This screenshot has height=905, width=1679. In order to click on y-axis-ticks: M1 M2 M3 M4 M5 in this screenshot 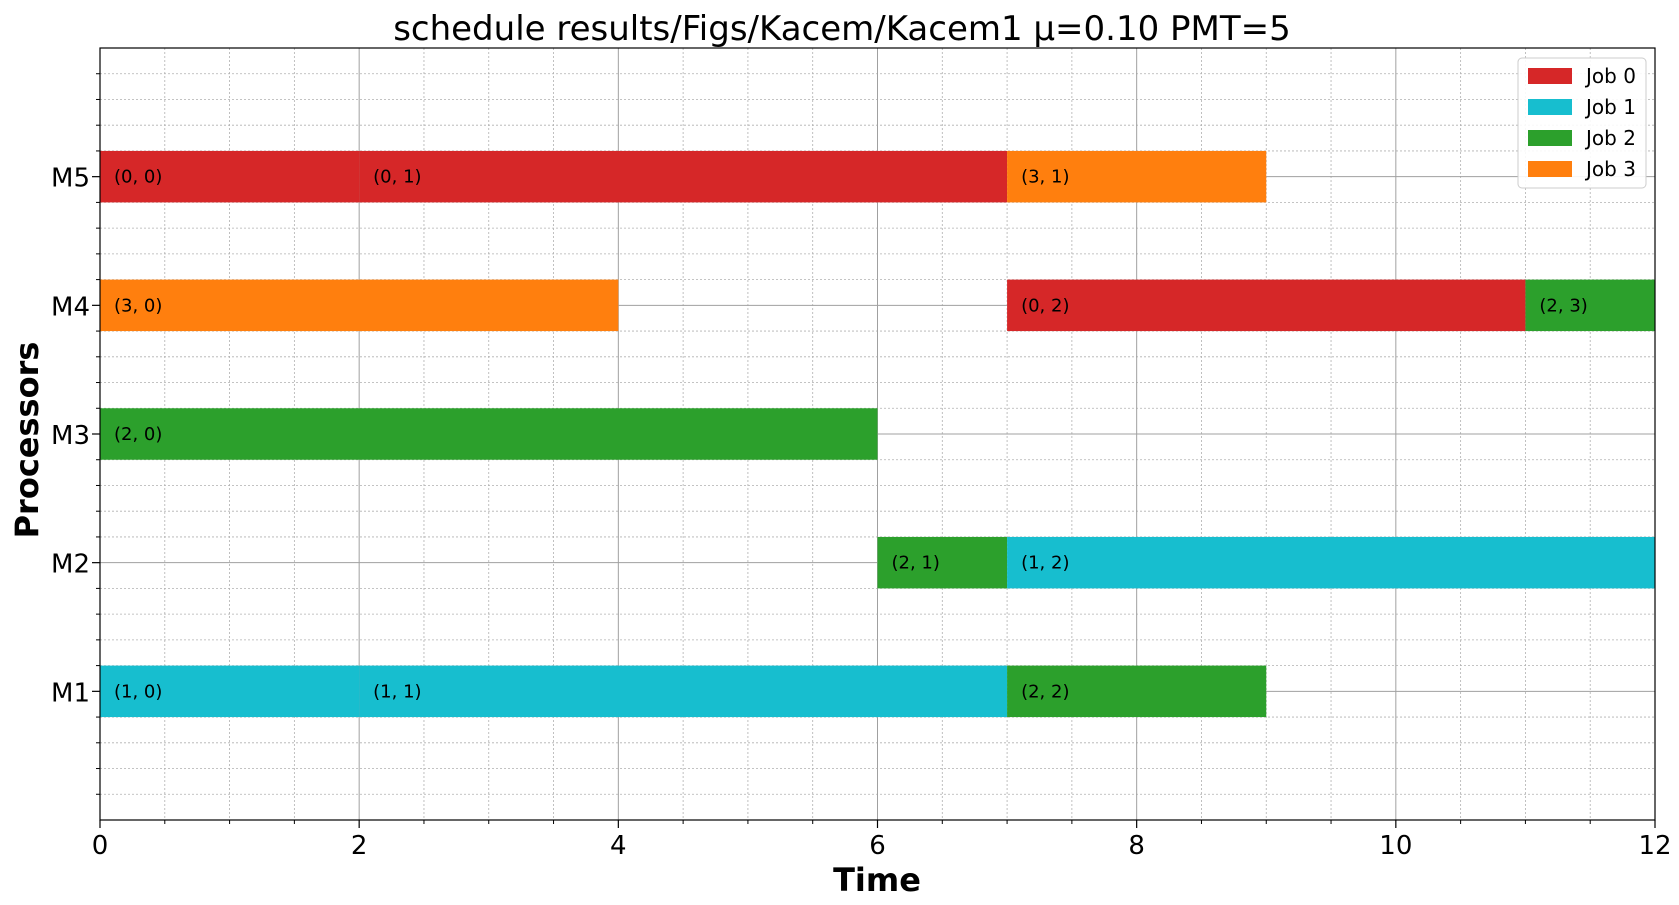, I will do `click(75, 434)`.